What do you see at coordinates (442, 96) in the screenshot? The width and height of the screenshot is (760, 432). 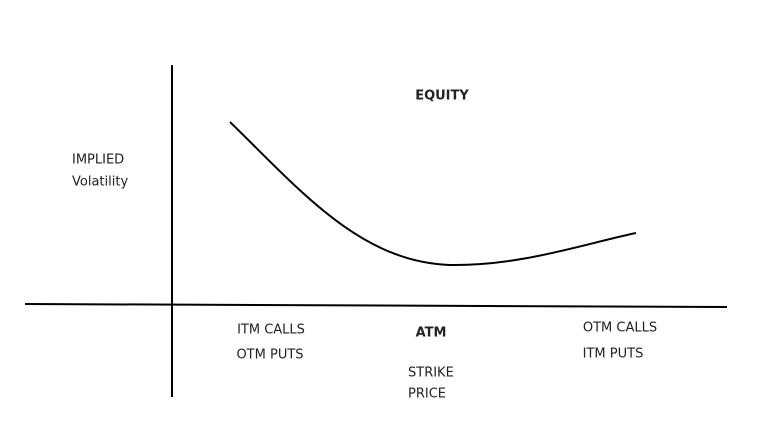 I see `title: EQUITY` at bounding box center [442, 96].